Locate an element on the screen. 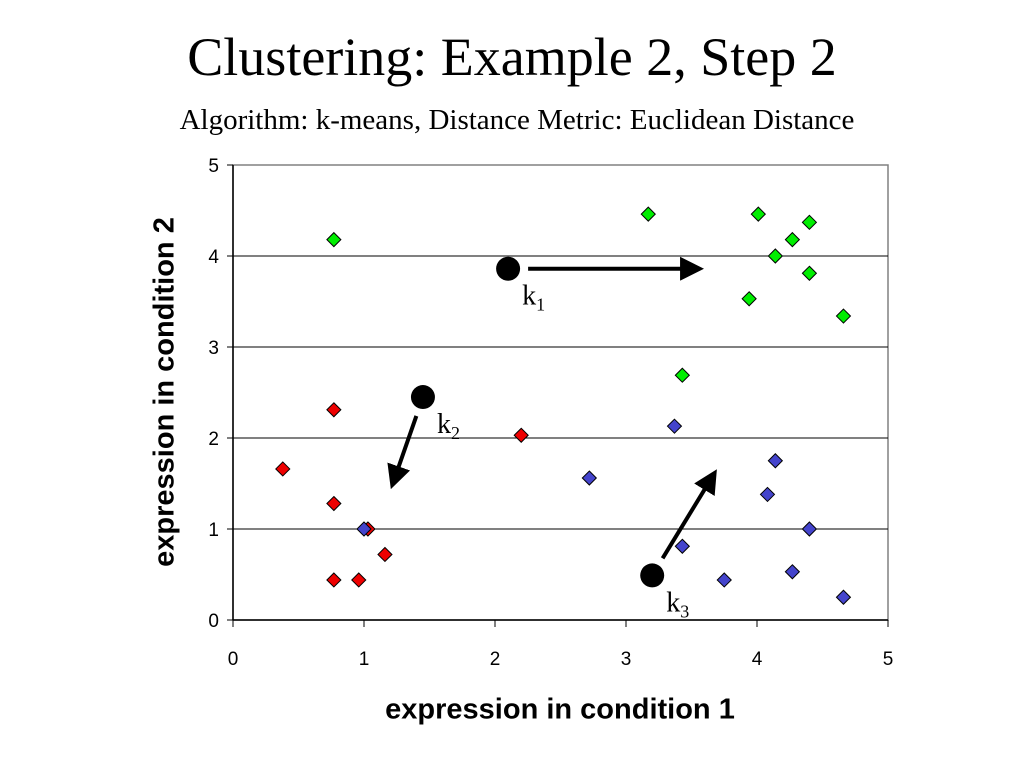 This screenshot has width=1024, height=768. x-tick-label: 3 is located at coordinates (626, 659).